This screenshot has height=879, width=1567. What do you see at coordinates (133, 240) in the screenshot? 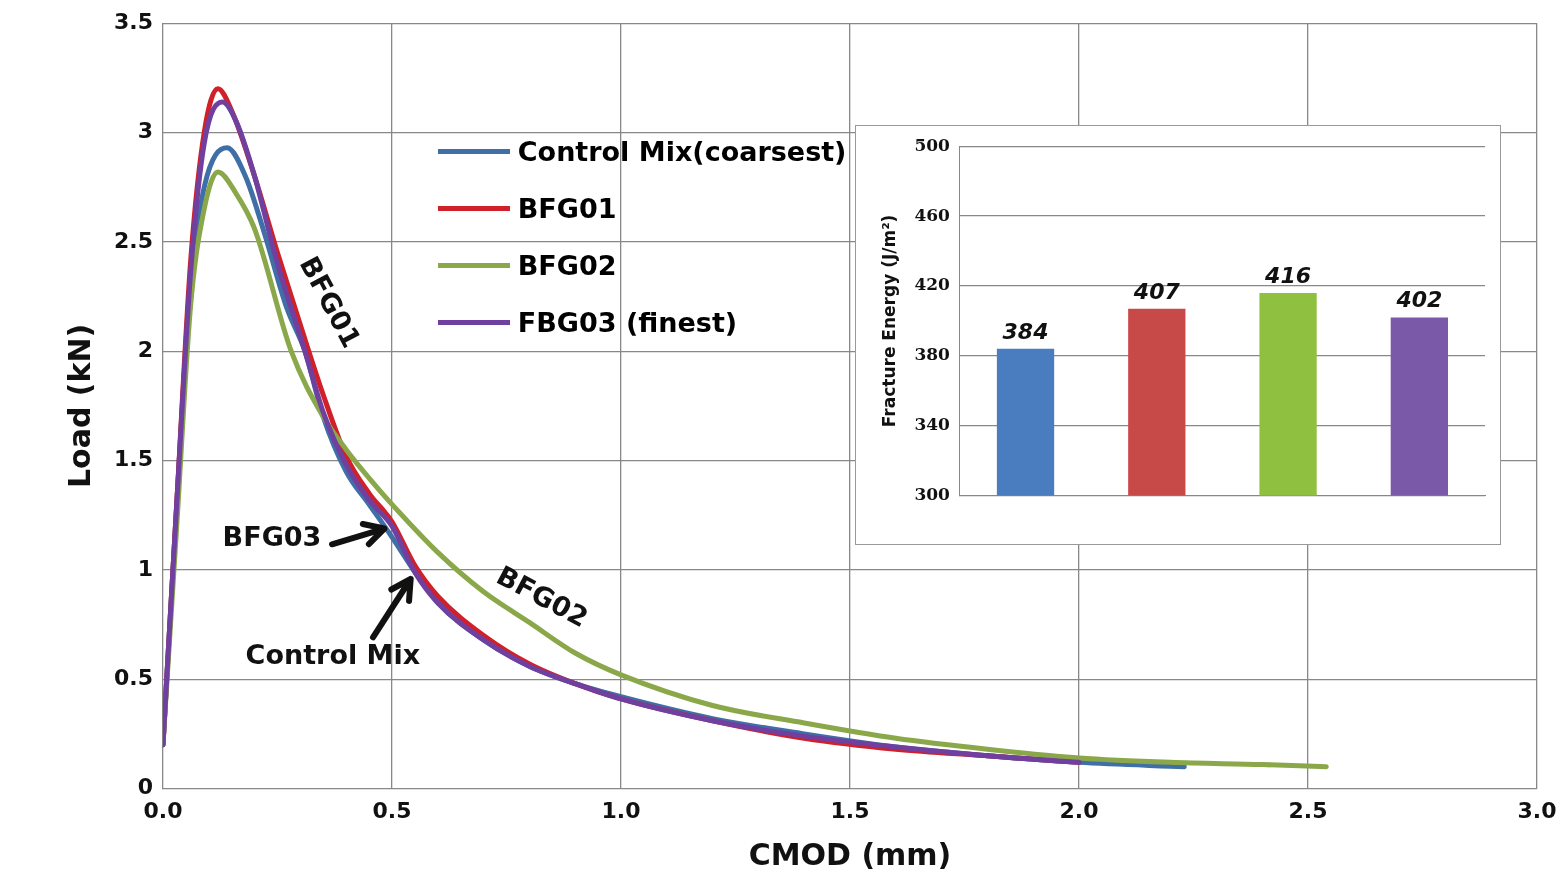
I see `y-tick-label: 2.5` at bounding box center [133, 240].